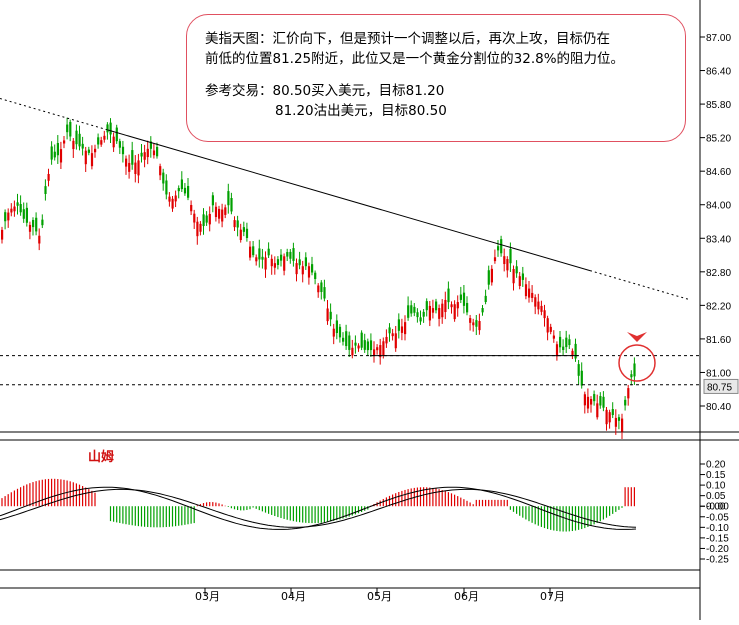 This screenshot has height=625, width=739. Describe the element at coordinates (637, 337) in the screenshot. I see `down-arrow-icon` at that location.